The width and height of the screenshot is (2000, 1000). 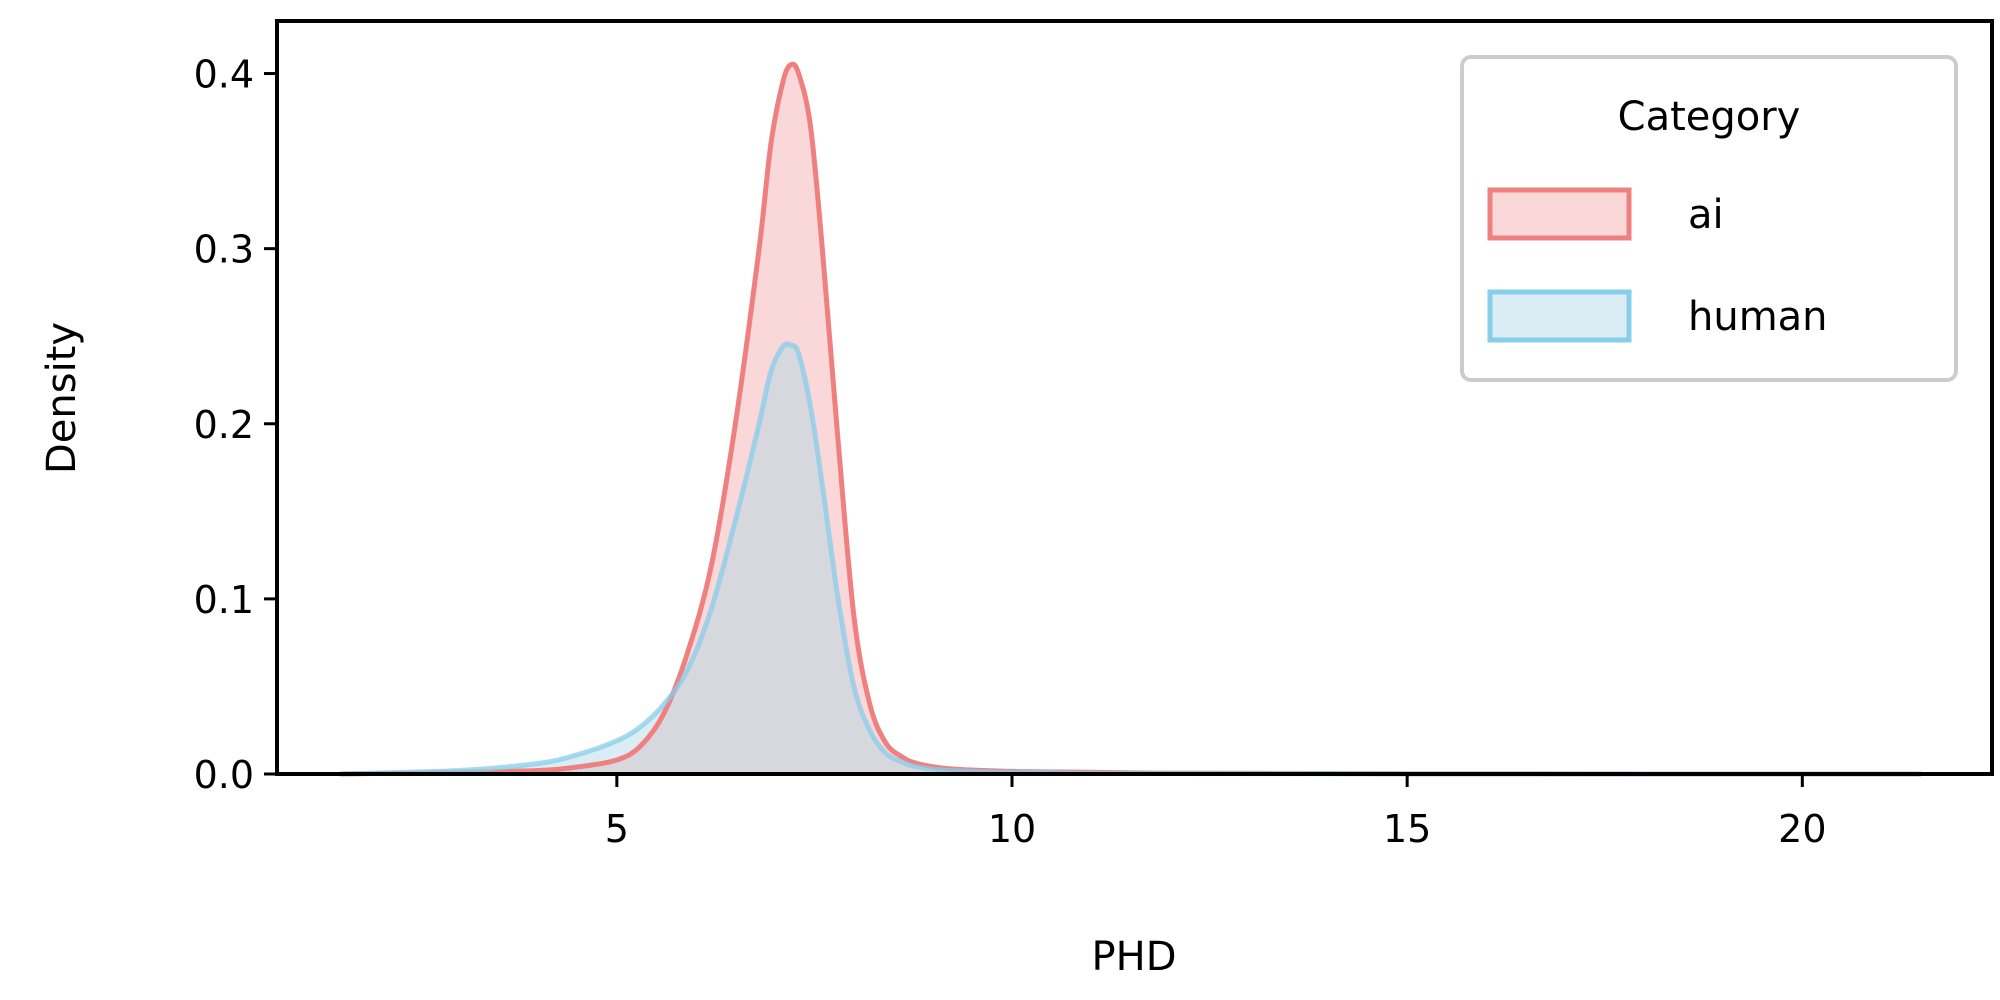 I want to click on x-axis-label: PHD, so click(x=1134, y=957).